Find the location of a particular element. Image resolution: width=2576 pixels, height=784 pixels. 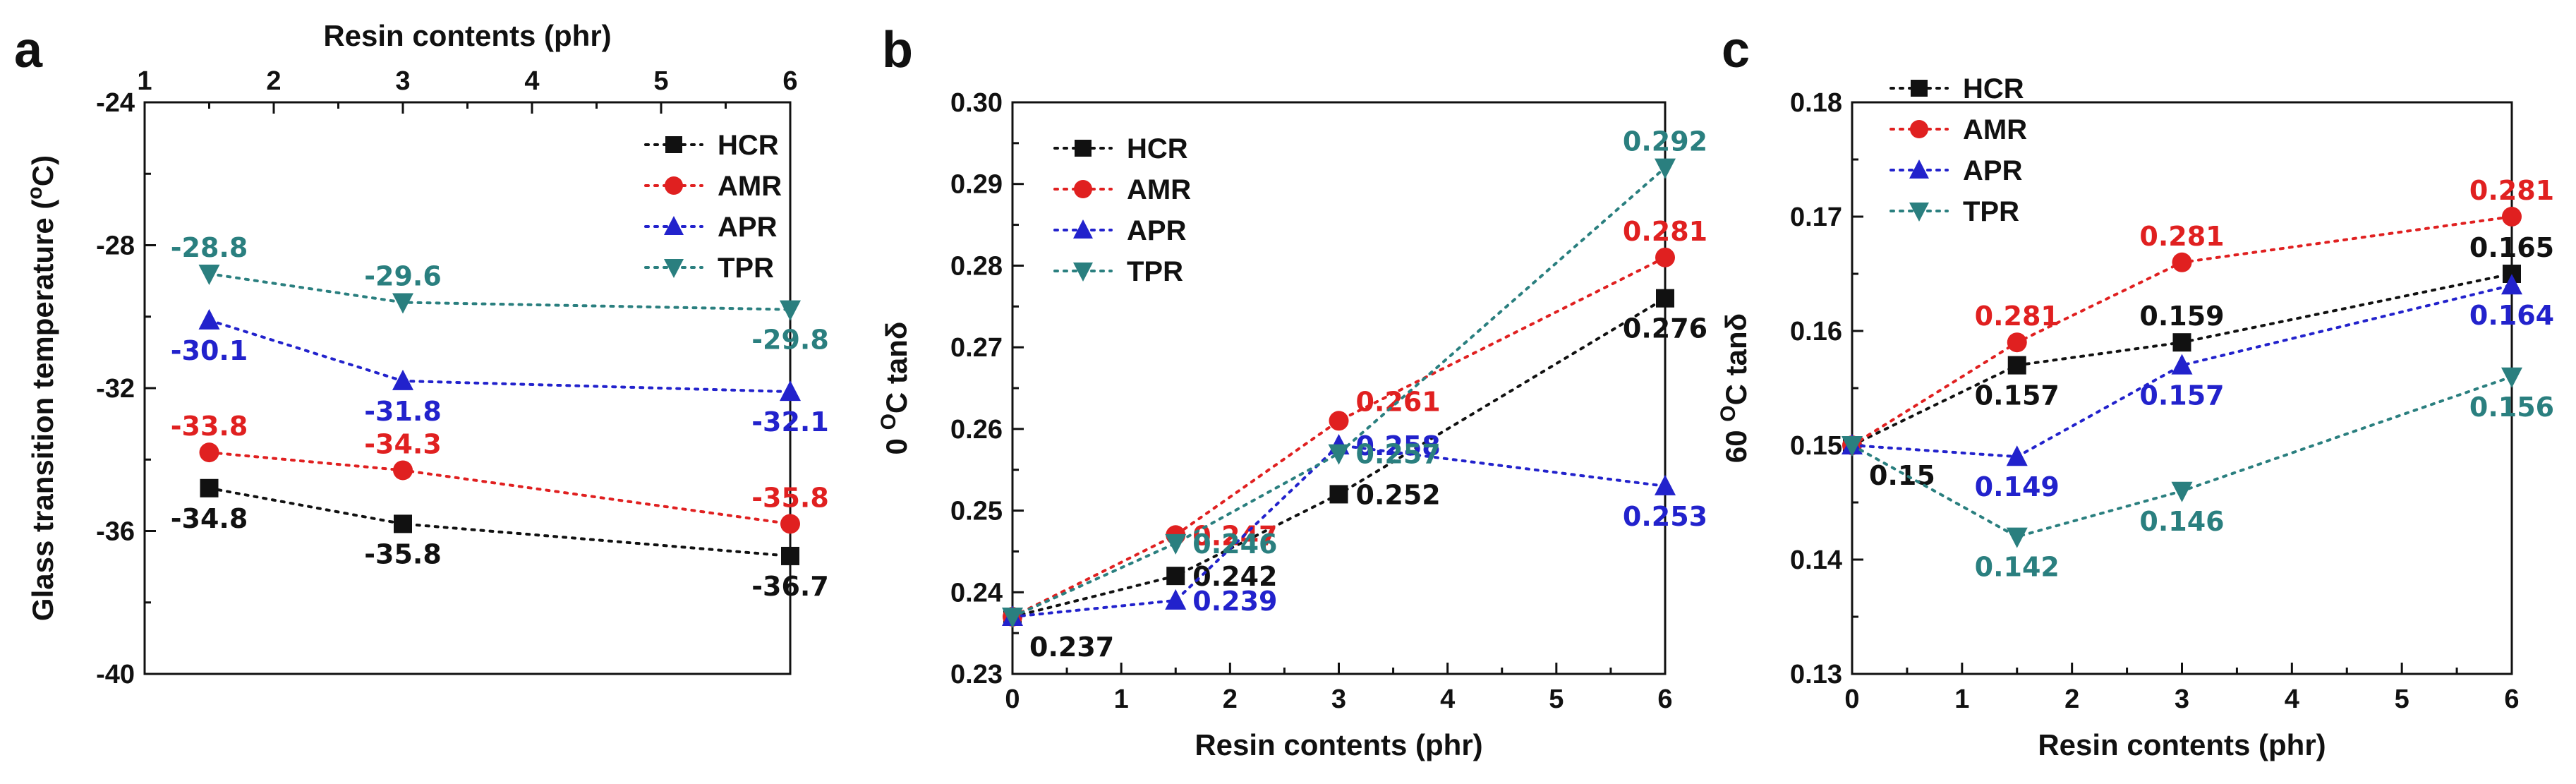

x-tick-label-b: 4 is located at coordinates (1448, 699).